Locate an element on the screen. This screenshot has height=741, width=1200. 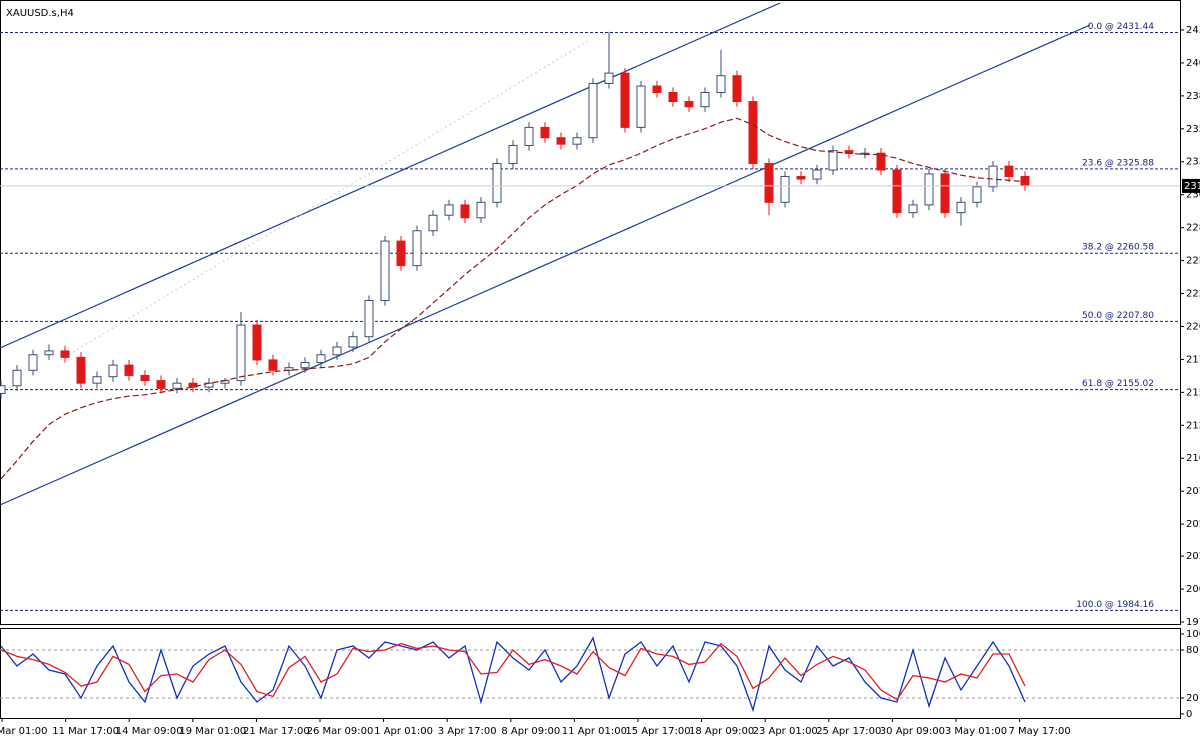
y-tick-label: 2127.40 is located at coordinates (1193, 425).